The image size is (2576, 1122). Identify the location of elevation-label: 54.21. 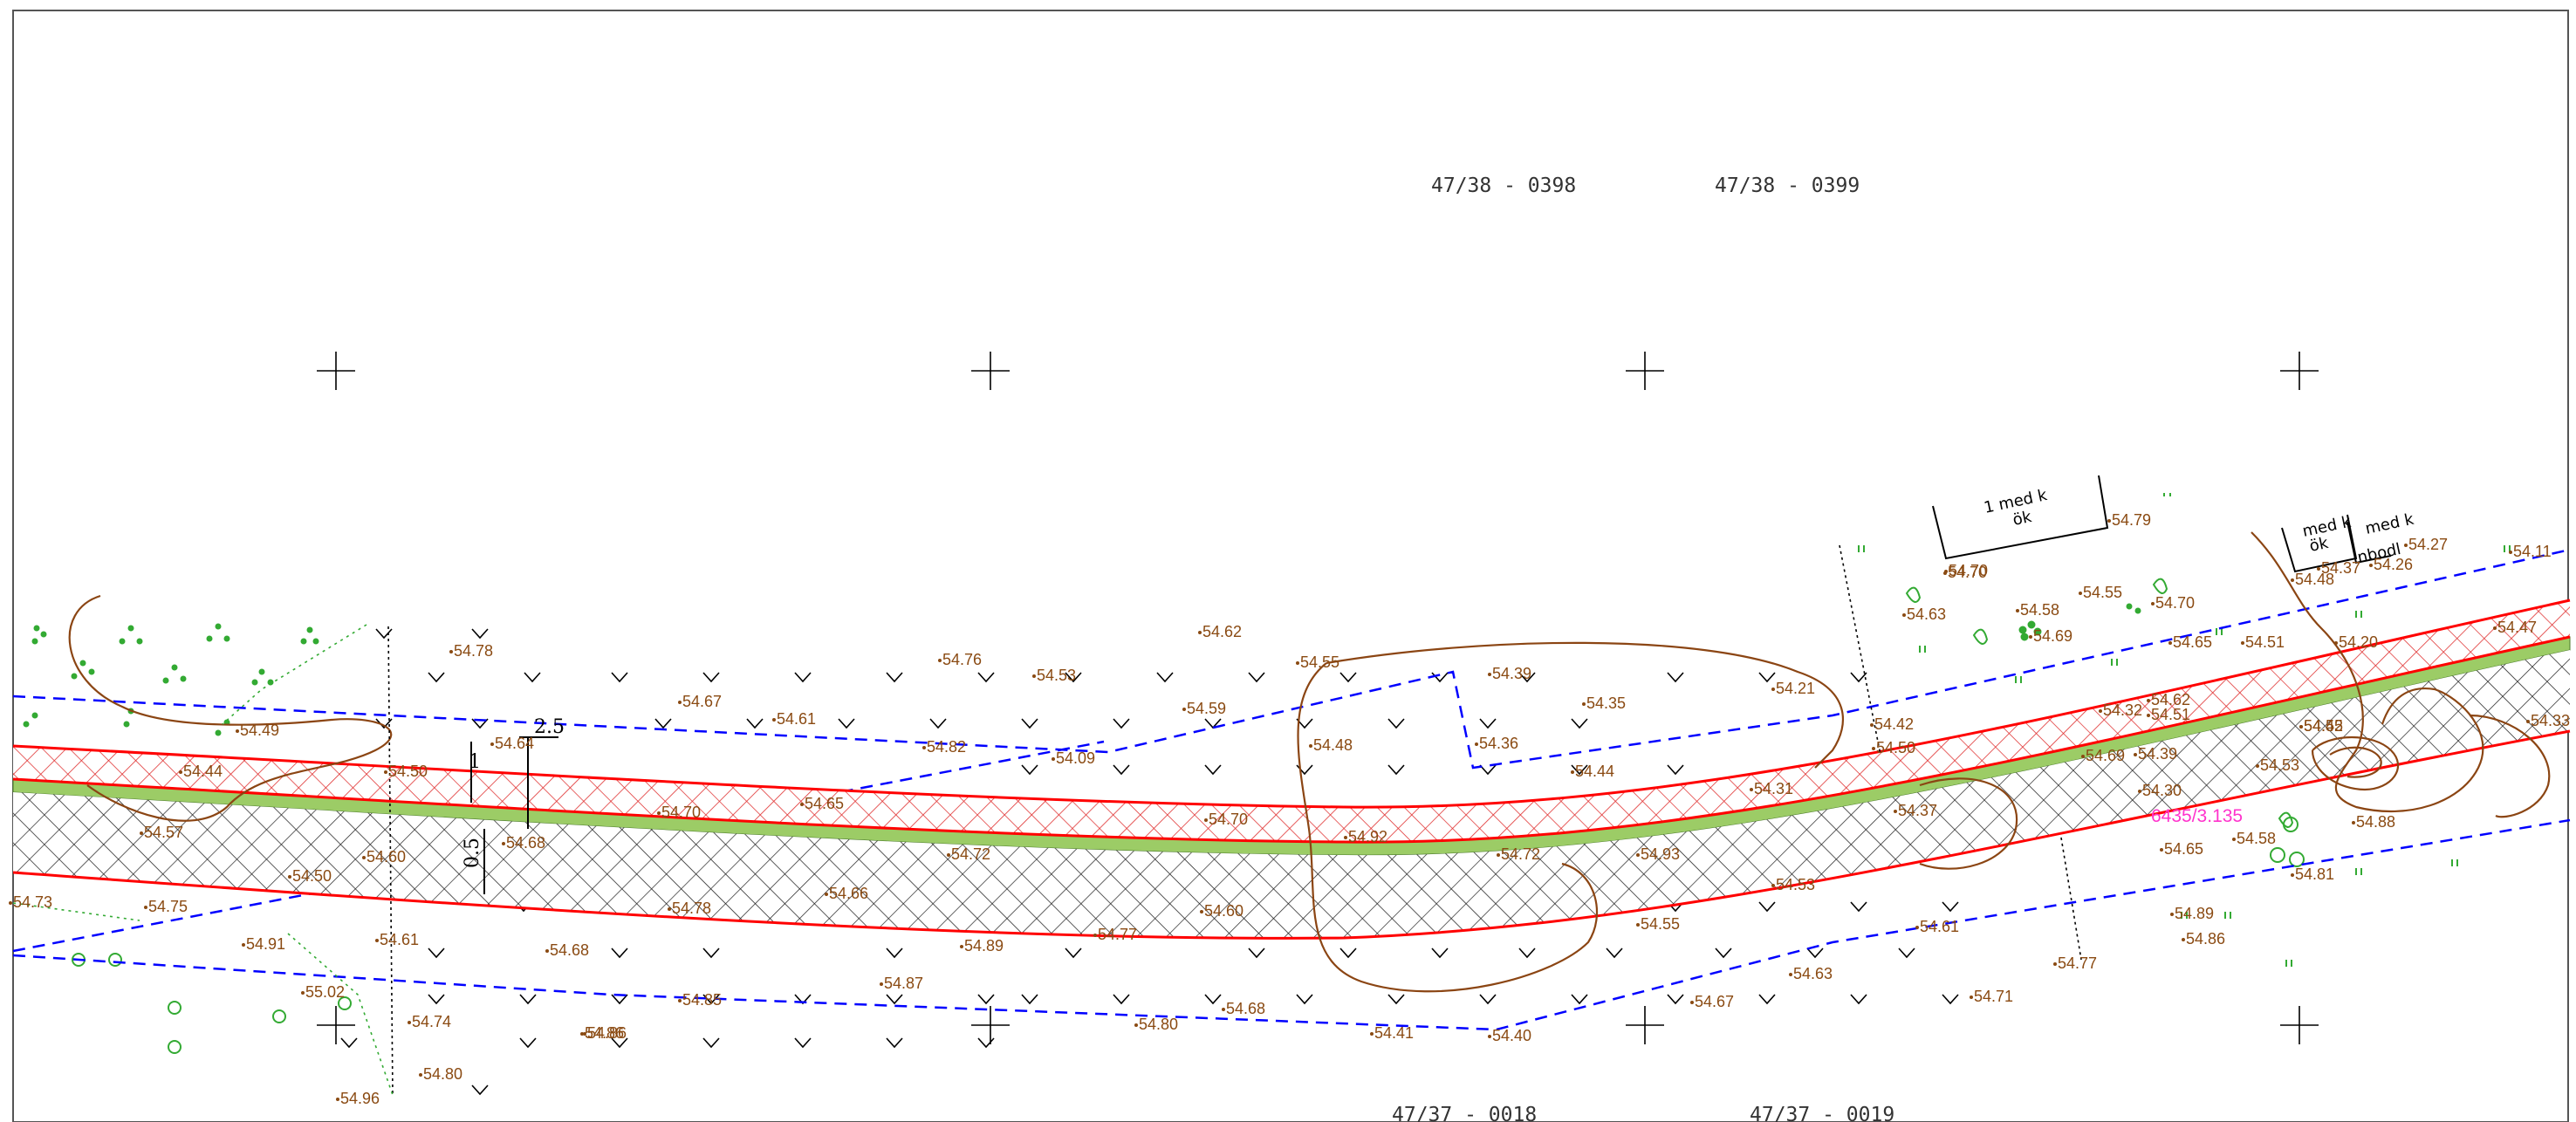
(1796, 688).